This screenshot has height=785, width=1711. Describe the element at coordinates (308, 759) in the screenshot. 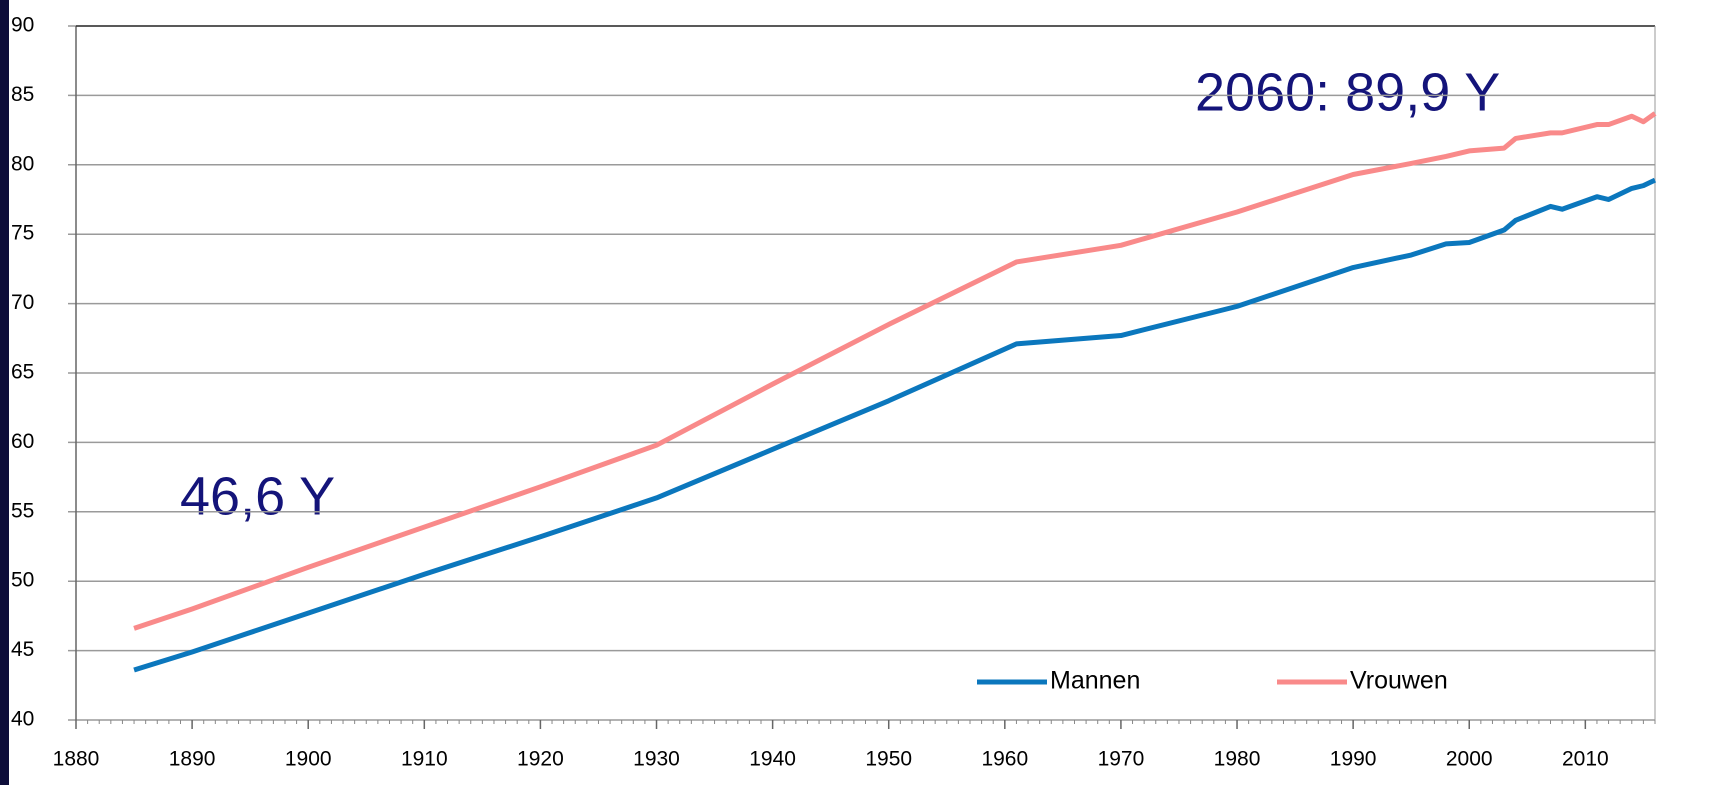

I see `x-tick-label: 1900` at that location.